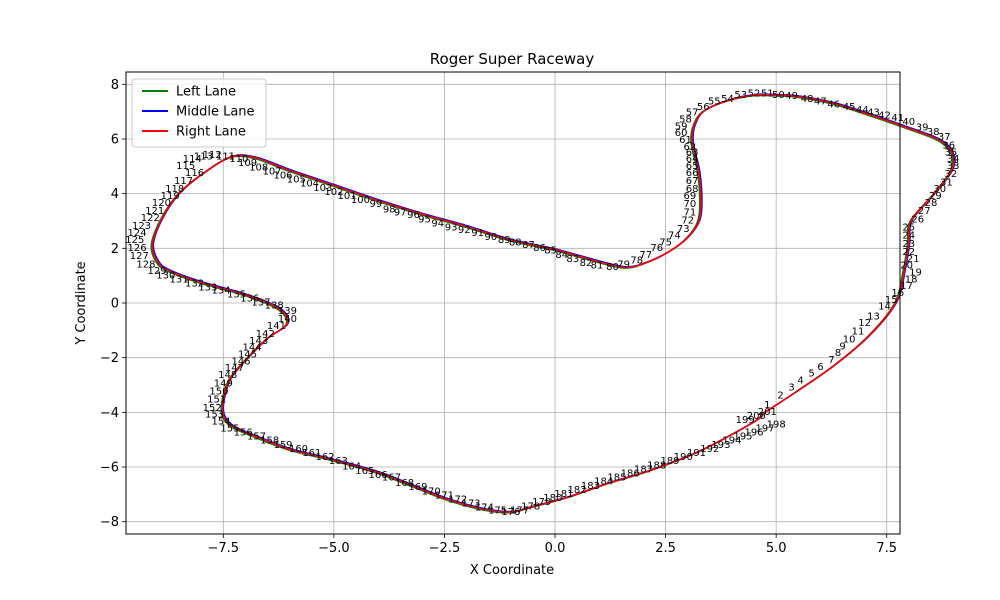 The image size is (1000, 600). What do you see at coordinates (218, 392) in the screenshot?
I see `point-label: 150` at bounding box center [218, 392].